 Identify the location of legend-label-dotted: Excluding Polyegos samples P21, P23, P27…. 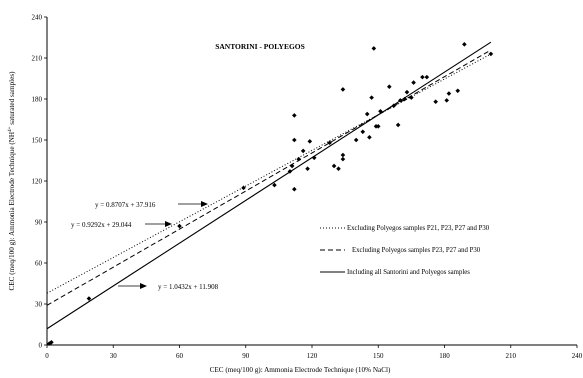
(418, 228).